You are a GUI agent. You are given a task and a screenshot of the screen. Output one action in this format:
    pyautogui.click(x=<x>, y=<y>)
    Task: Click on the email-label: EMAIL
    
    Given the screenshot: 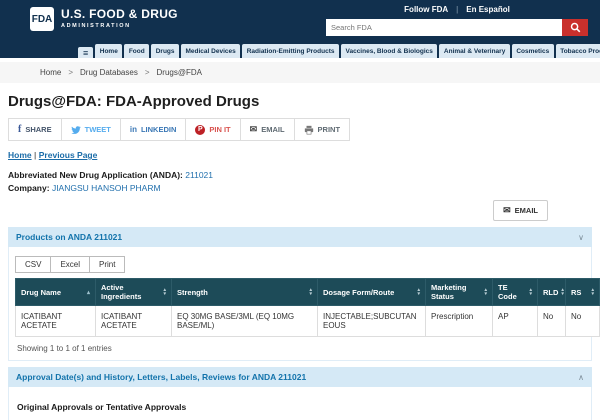 What is the action you would take?
    pyautogui.click(x=273, y=129)
    